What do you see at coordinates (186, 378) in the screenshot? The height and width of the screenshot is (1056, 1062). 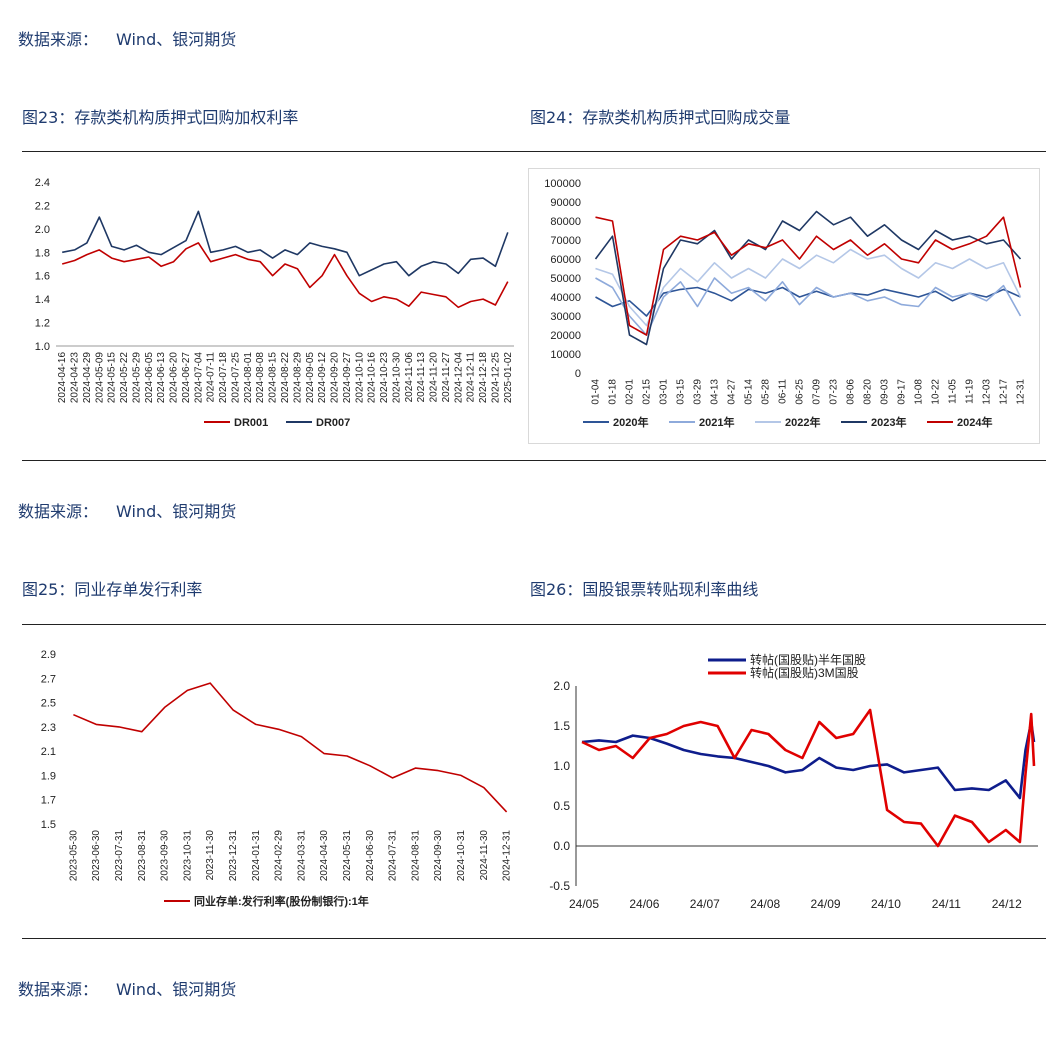 I see `x-tick-label: 2024-06-27` at bounding box center [186, 378].